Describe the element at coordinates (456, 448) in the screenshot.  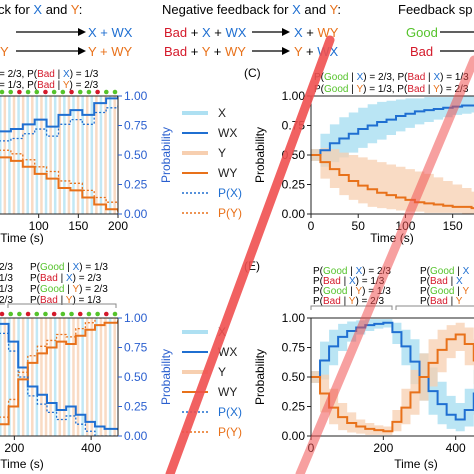
I see `e-axes-xtick-label-2: 400` at that location.